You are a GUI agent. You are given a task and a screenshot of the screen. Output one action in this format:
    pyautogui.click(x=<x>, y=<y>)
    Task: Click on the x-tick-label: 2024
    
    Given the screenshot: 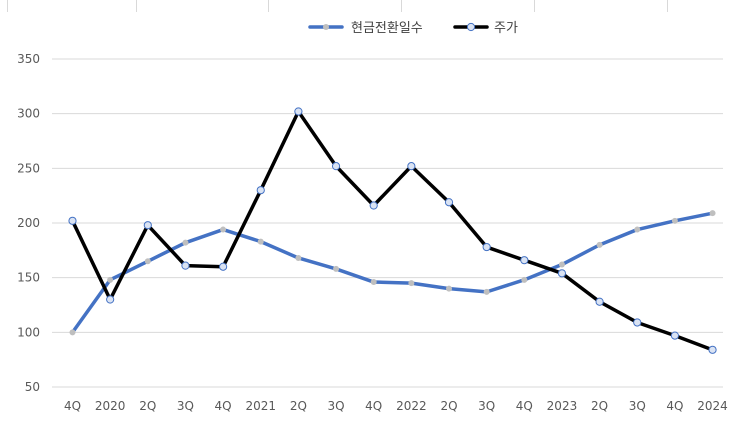 What is the action you would take?
    pyautogui.click(x=712, y=406)
    